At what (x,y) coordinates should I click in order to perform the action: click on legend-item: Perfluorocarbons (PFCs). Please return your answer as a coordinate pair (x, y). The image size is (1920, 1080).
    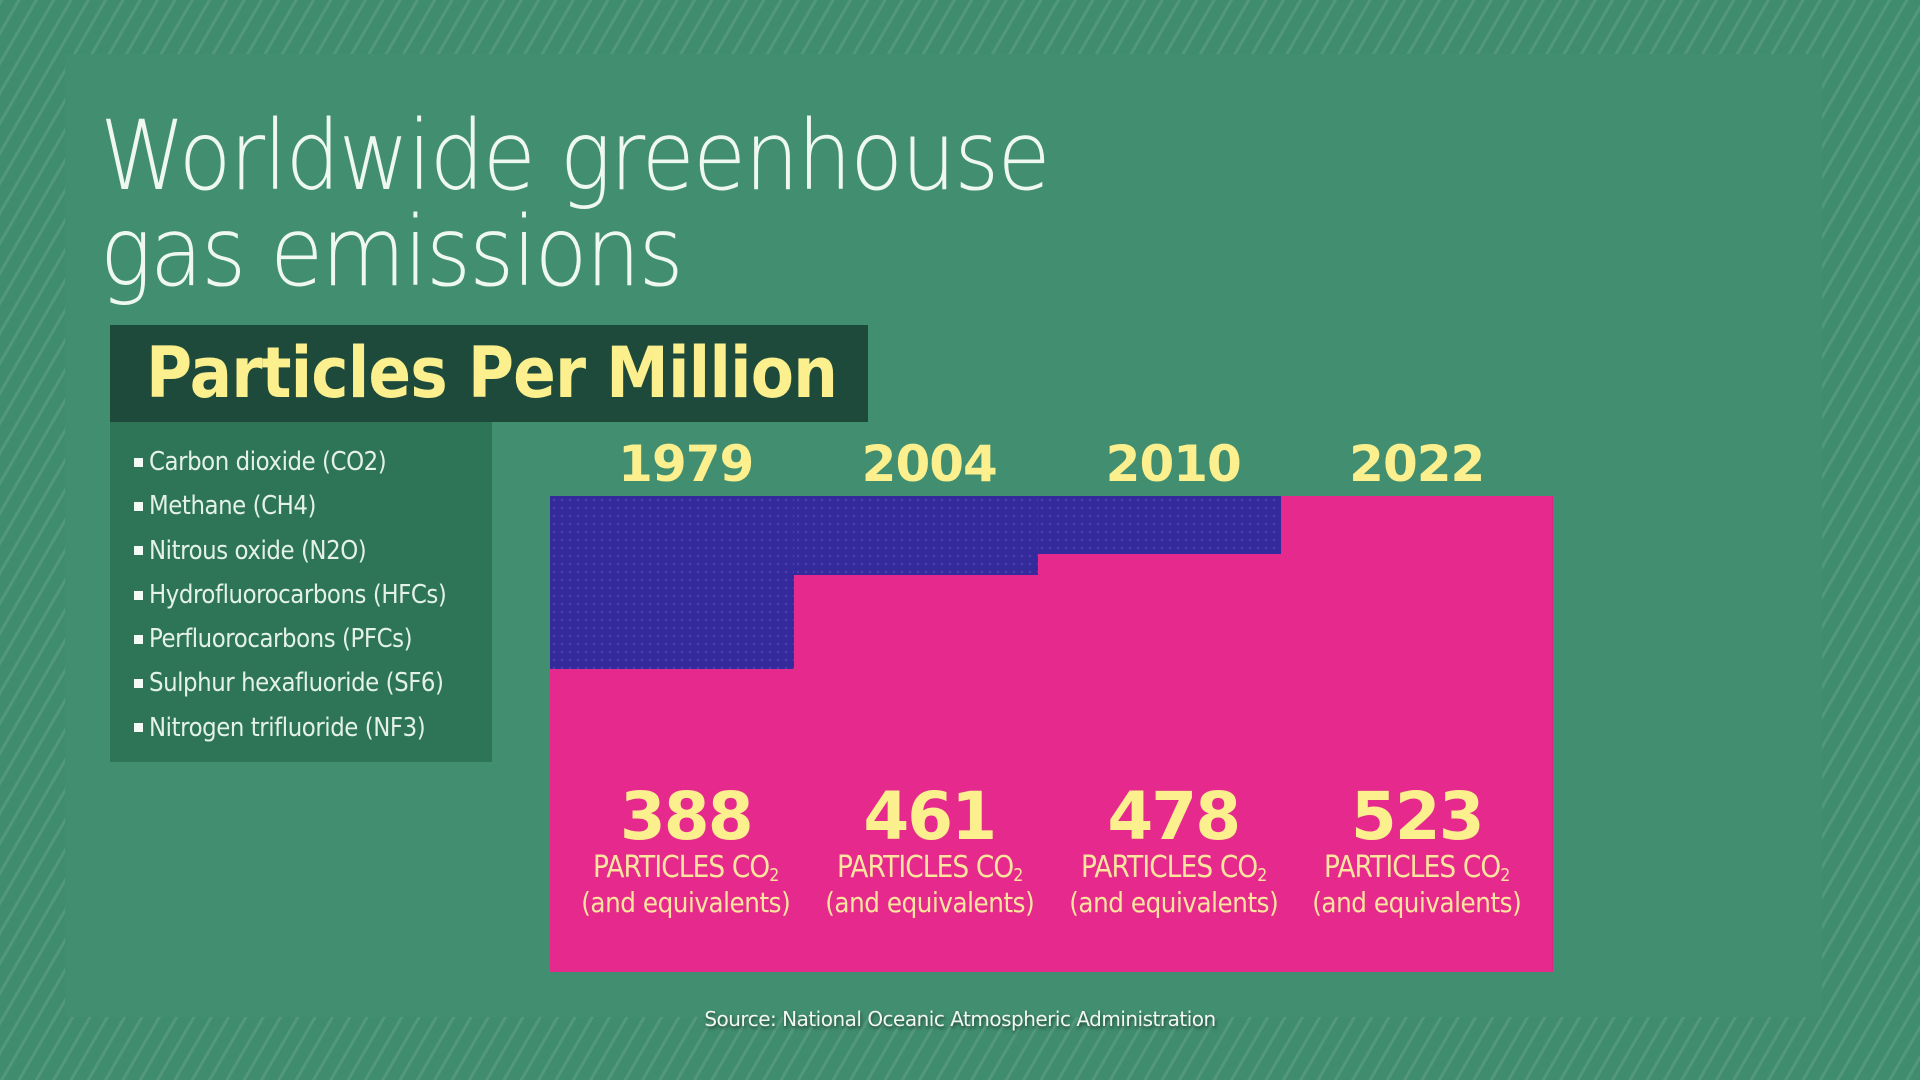
    Looking at the image, I should click on (313, 639).